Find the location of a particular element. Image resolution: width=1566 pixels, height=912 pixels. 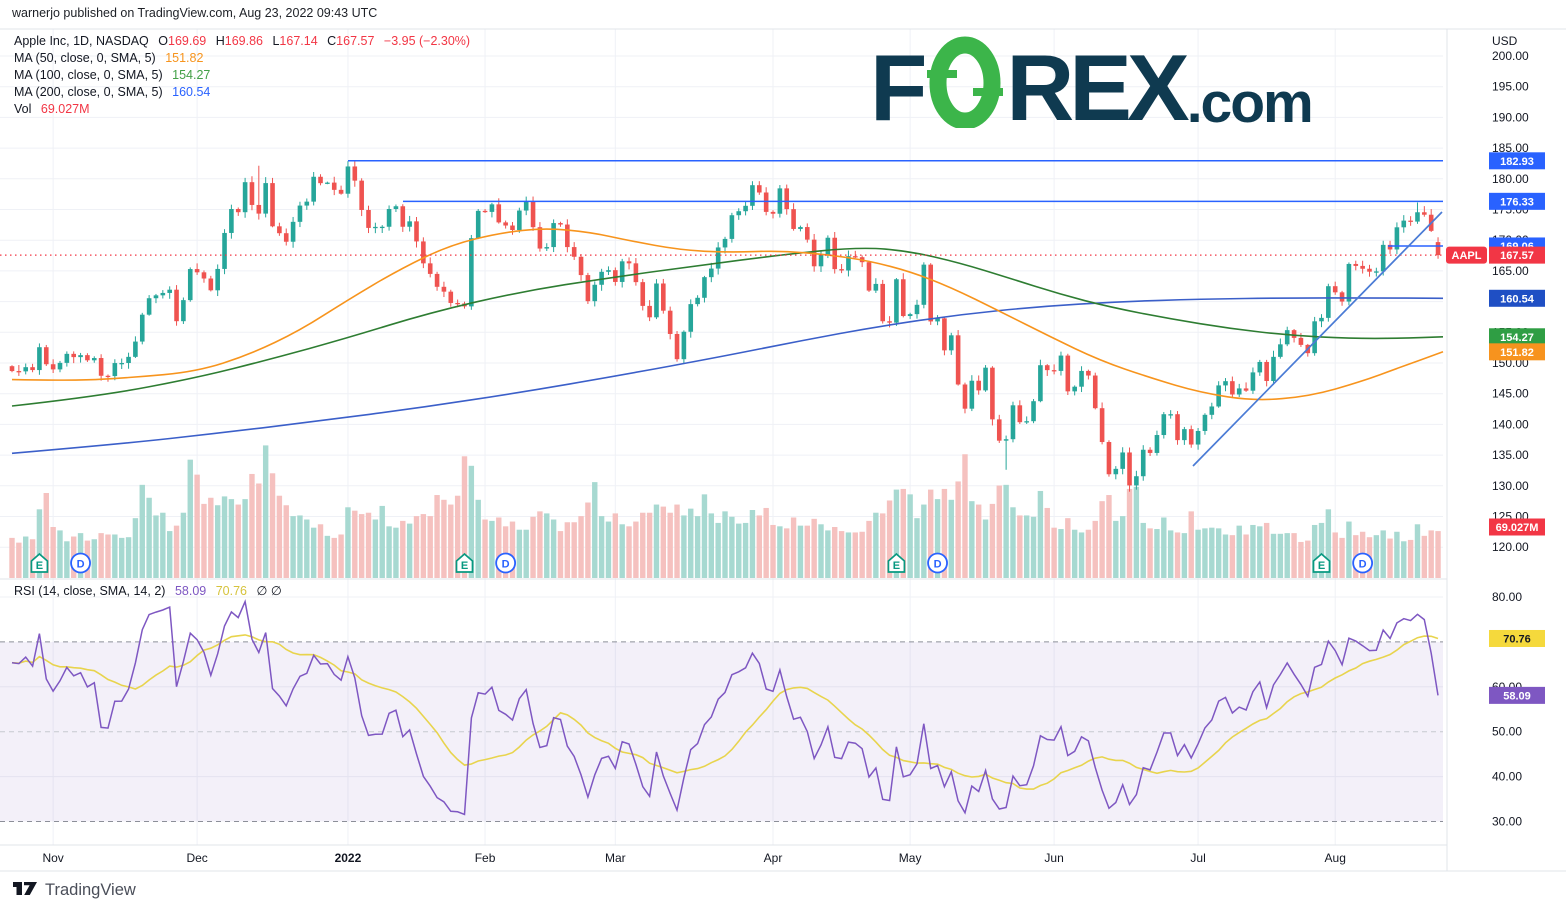

price-label-chip: 58.09 is located at coordinates (1517, 695).